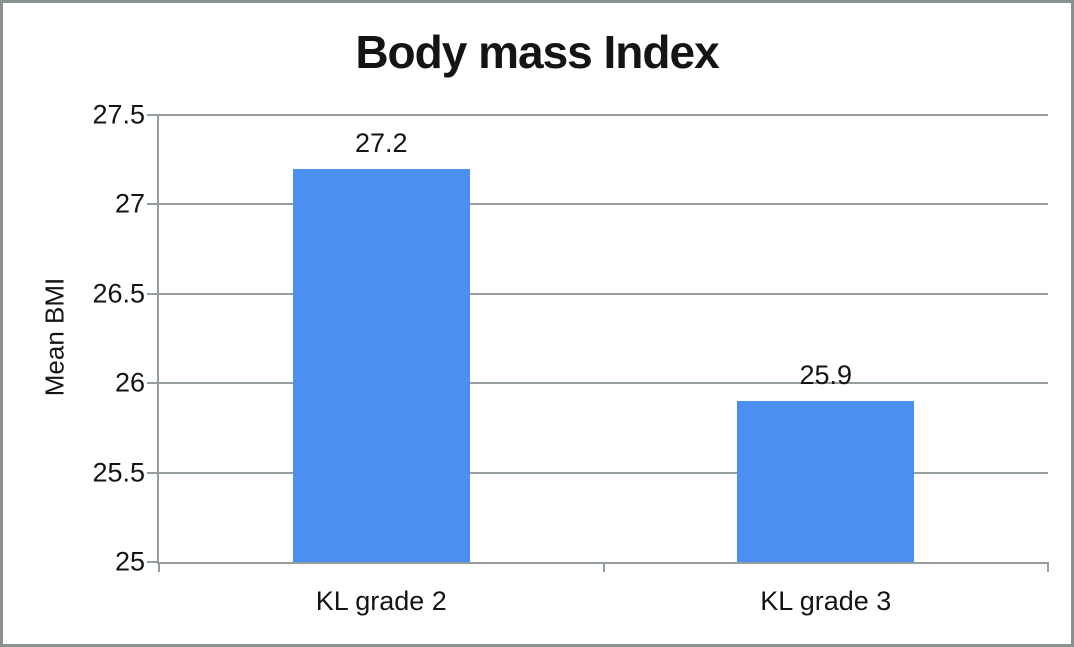  I want to click on bar-value-label: 25.9, so click(826, 375).